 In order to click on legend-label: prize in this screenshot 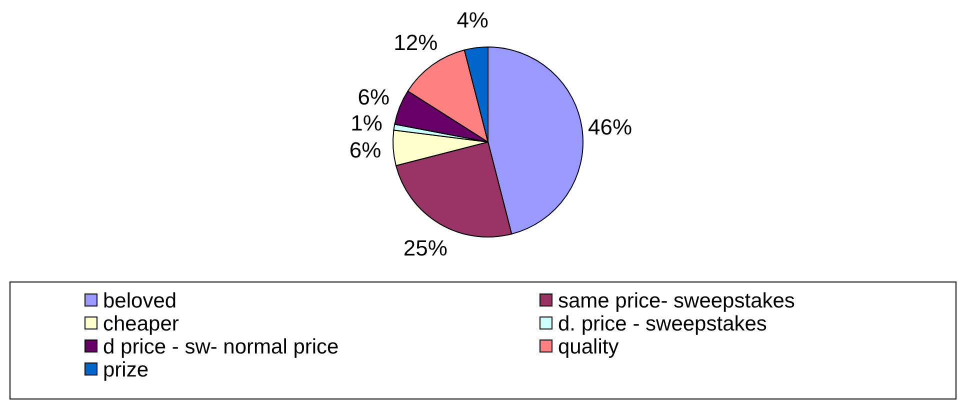, I will do `click(126, 370)`.